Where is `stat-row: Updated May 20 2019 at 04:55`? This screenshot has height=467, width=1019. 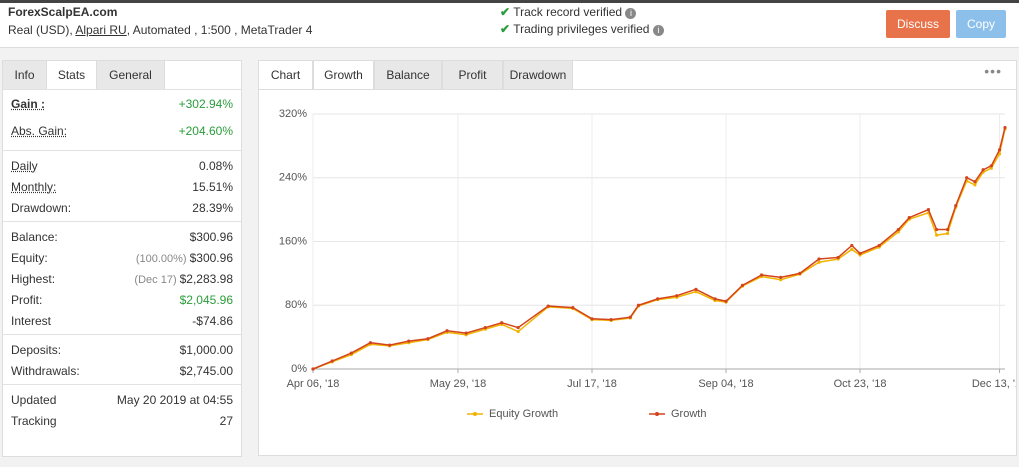
stat-row: Updated May 20 2019 at 04:55 is located at coordinates (122, 400).